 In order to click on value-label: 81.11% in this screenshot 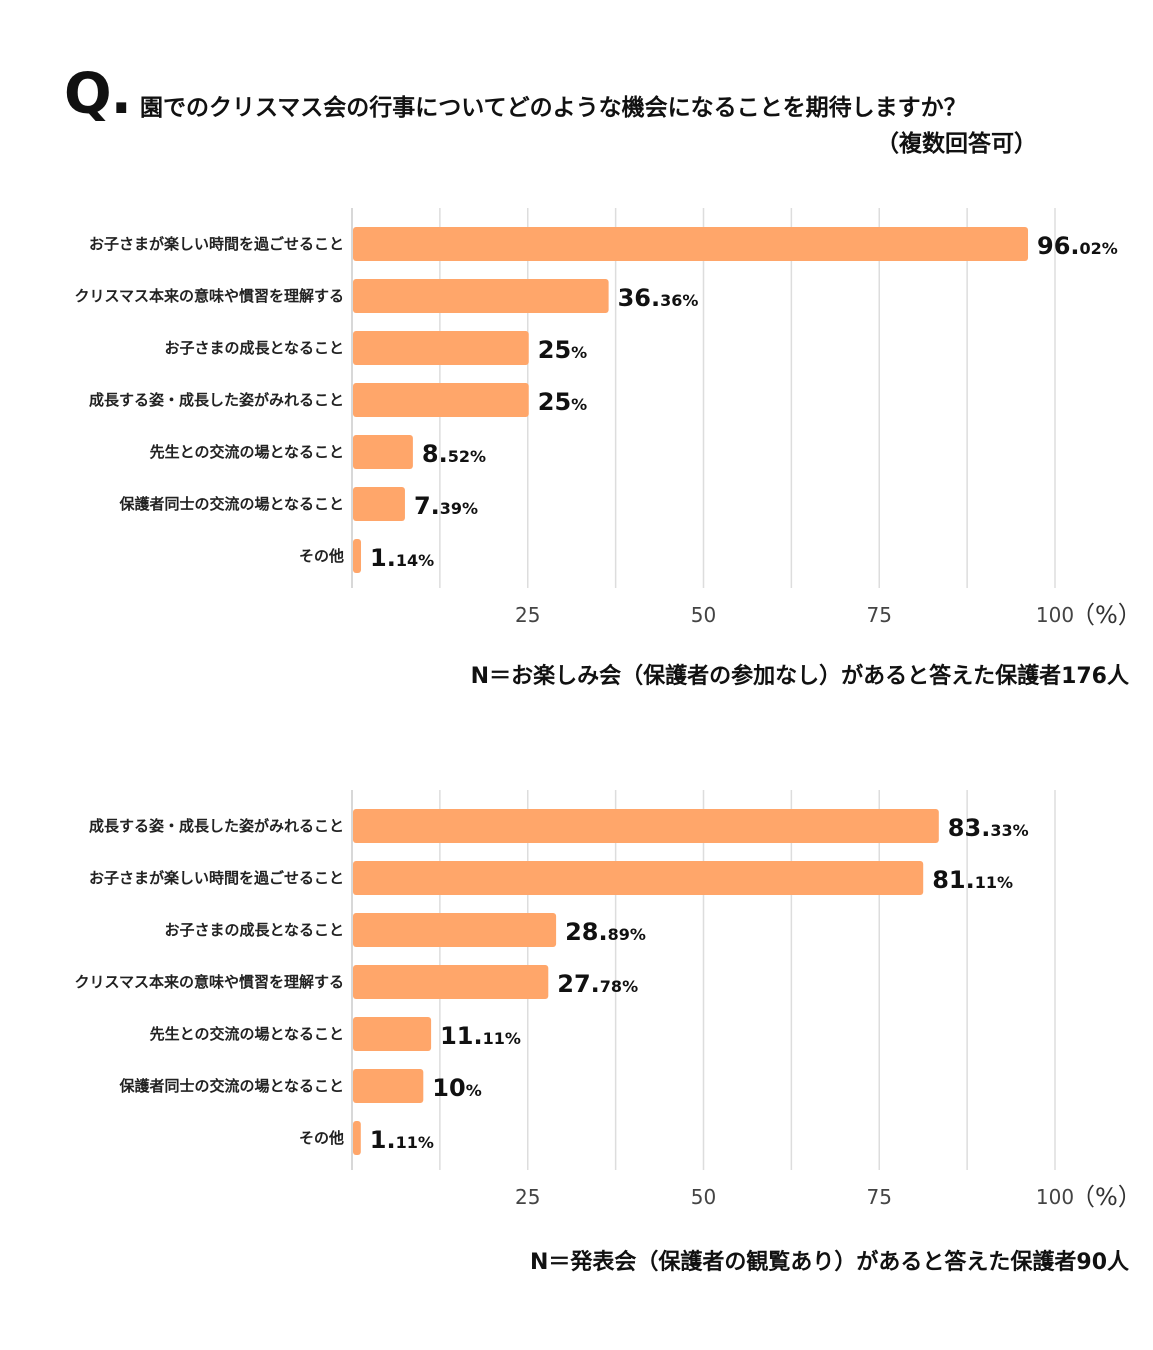, I will do `click(972, 880)`.